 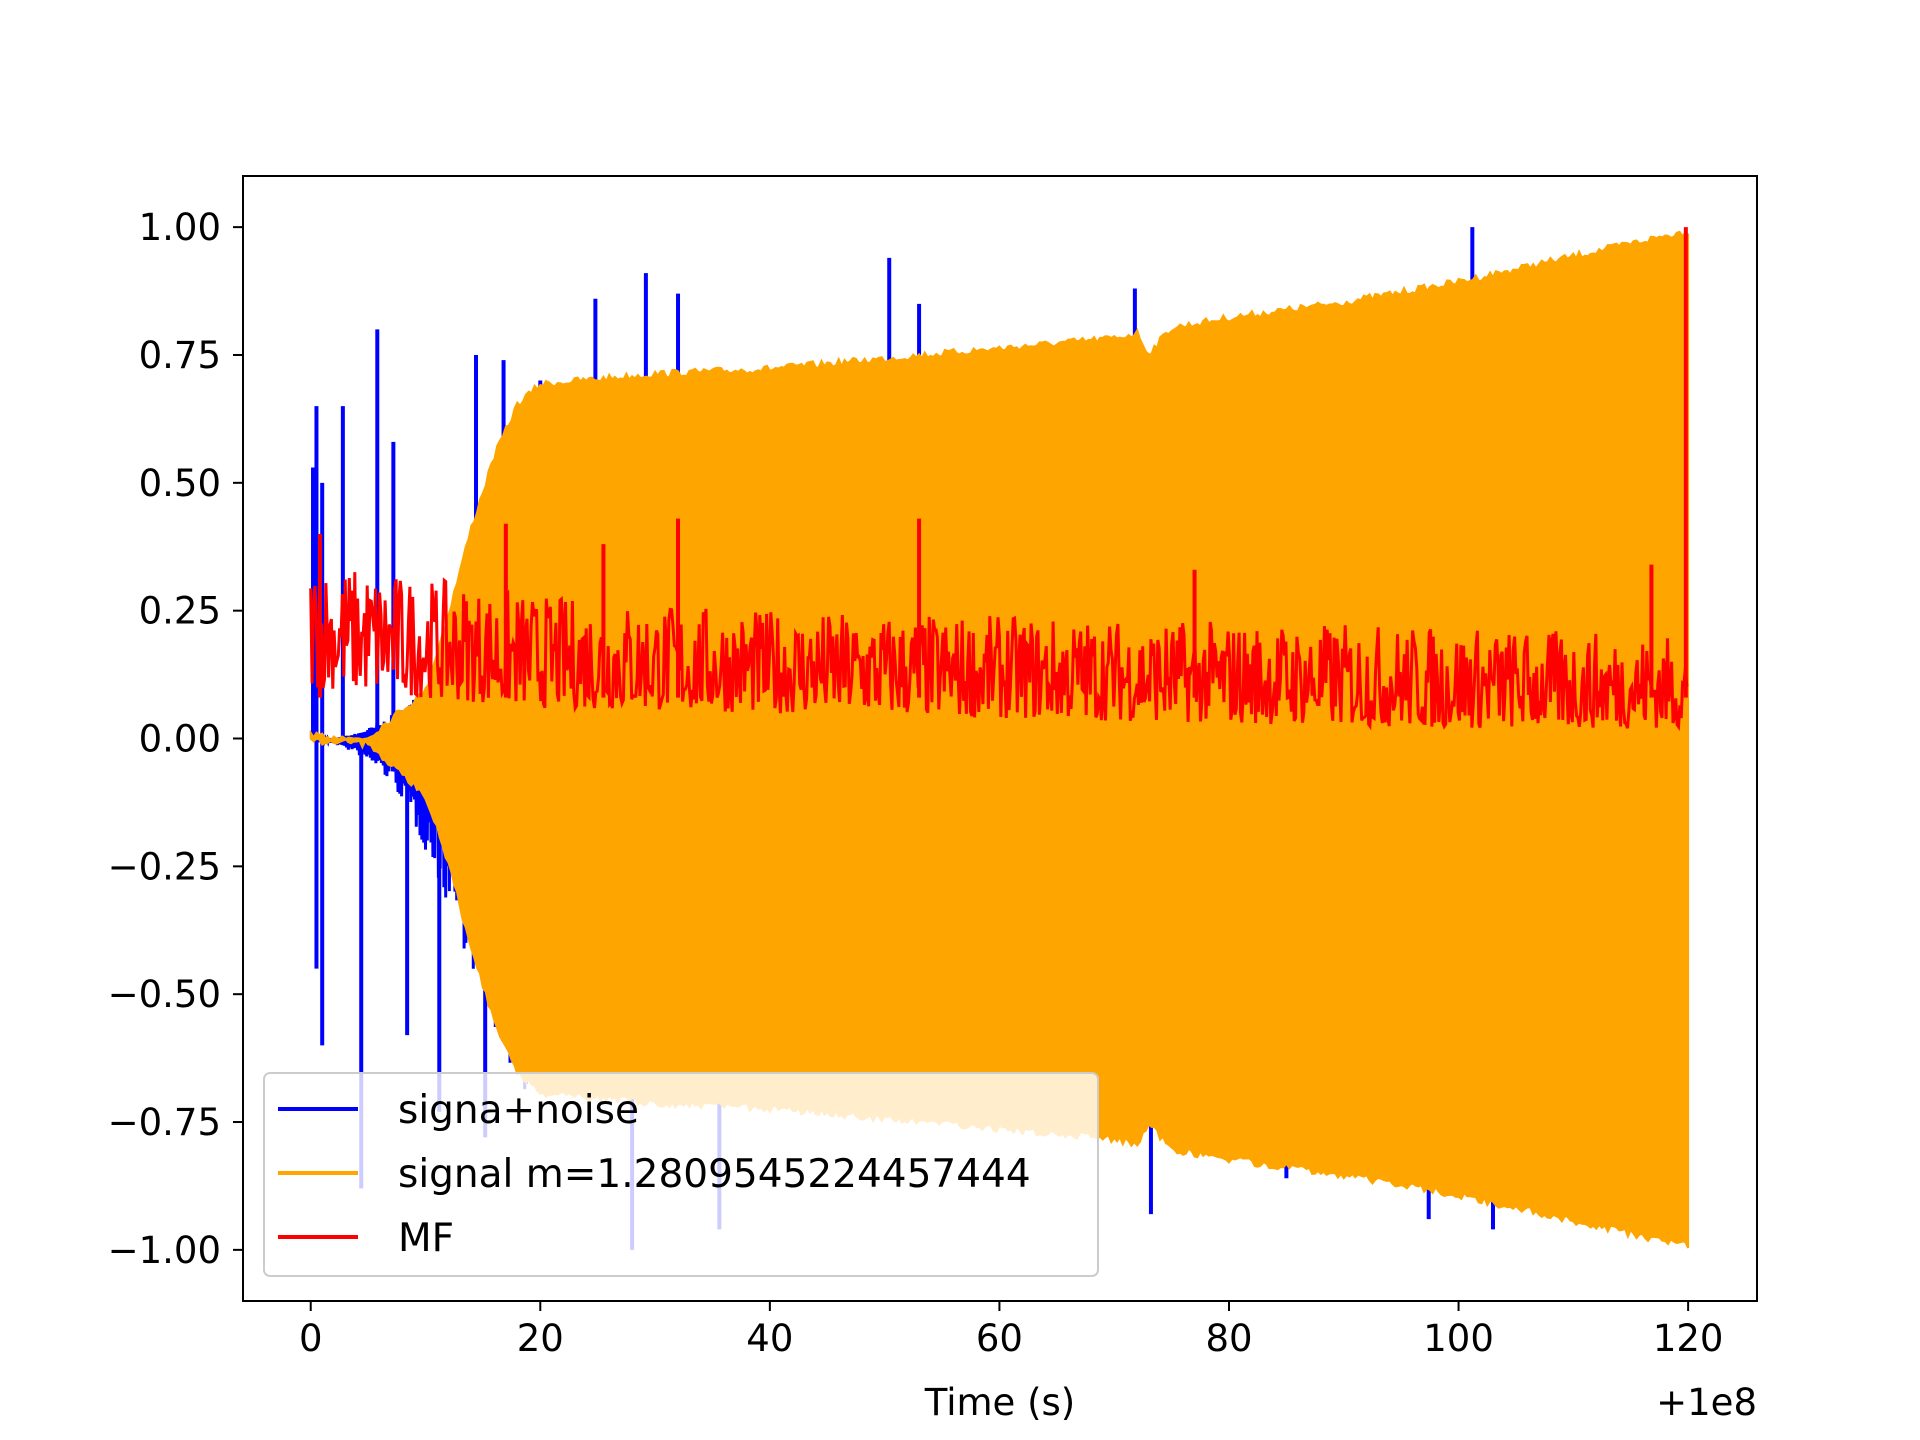 I want to click on x-tick-label-6: 120, so click(x=1688, y=1338).